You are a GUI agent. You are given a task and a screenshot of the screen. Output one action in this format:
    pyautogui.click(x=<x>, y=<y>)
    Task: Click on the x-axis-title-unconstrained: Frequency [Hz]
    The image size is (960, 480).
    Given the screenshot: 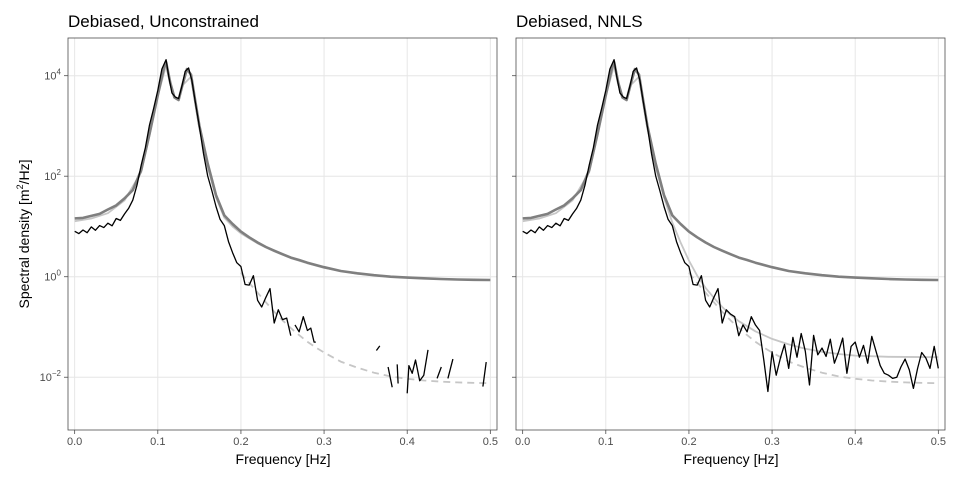 What is the action you would take?
    pyautogui.click(x=283, y=459)
    